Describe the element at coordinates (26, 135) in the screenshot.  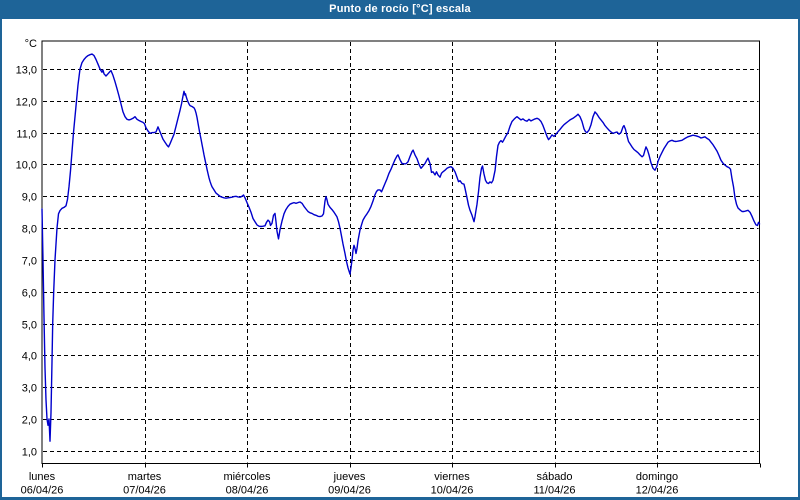
I see `y-tick-label: 11,0` at that location.